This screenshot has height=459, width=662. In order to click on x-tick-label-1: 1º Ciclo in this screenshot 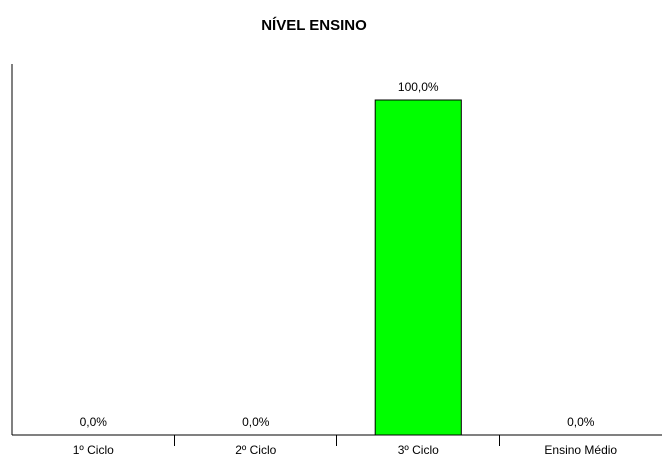, I will do `click(93, 450)`.